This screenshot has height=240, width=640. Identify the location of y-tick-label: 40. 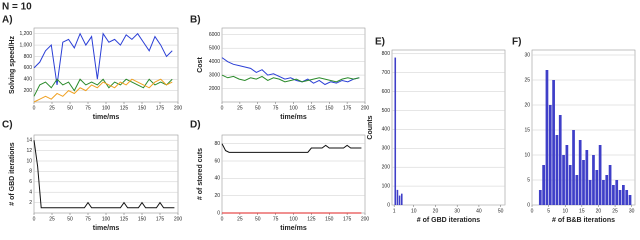
(217, 179).